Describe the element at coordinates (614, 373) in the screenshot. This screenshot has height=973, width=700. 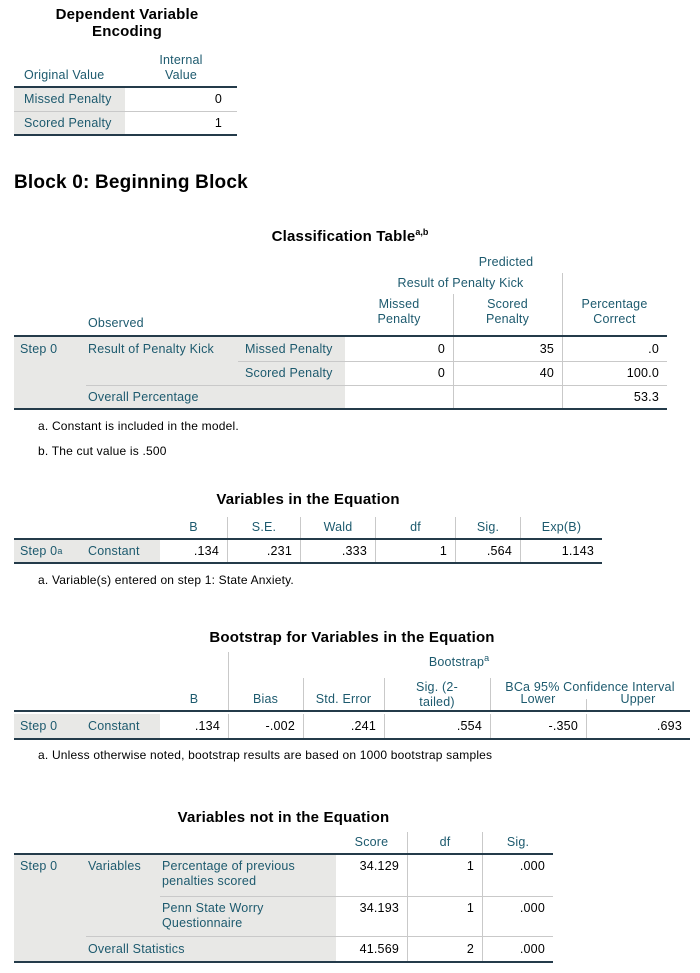
I see `cell-percentage: 100.0` at that location.